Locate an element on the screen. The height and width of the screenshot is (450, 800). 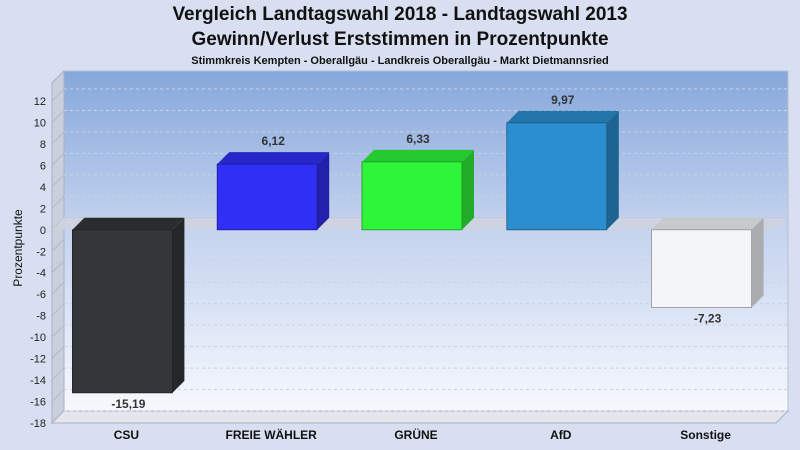
data-label: 9,97 is located at coordinates (563, 100).